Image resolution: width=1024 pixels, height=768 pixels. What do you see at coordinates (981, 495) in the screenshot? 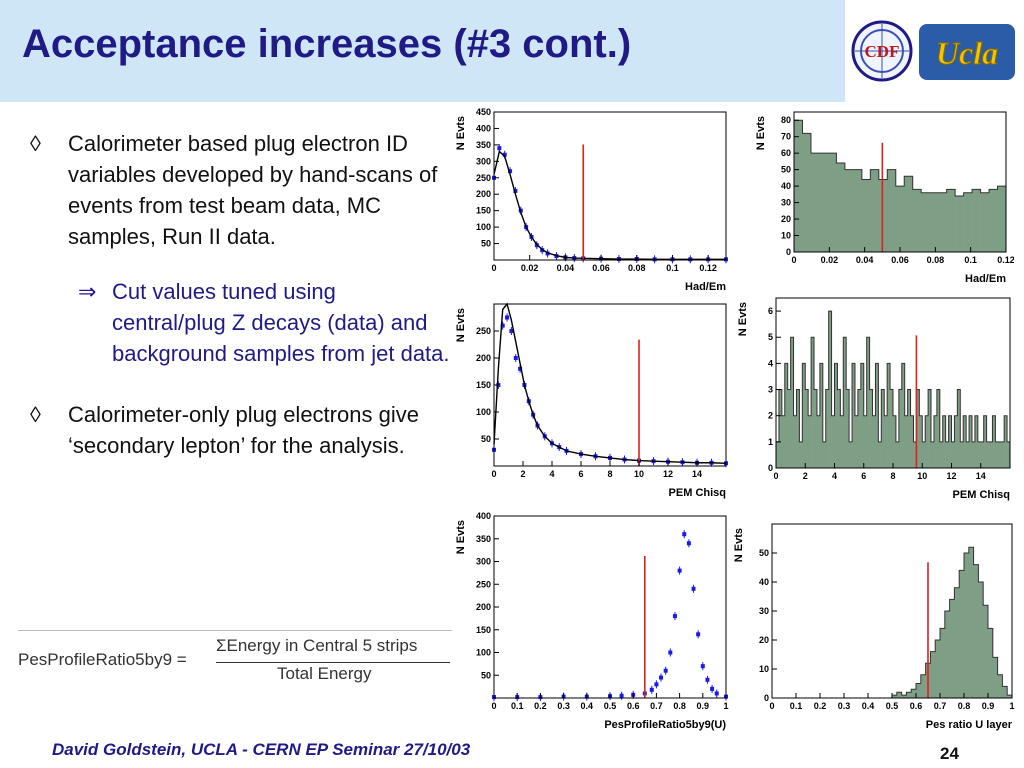
I see `x-axis-title: PEM Chisq` at bounding box center [981, 495].